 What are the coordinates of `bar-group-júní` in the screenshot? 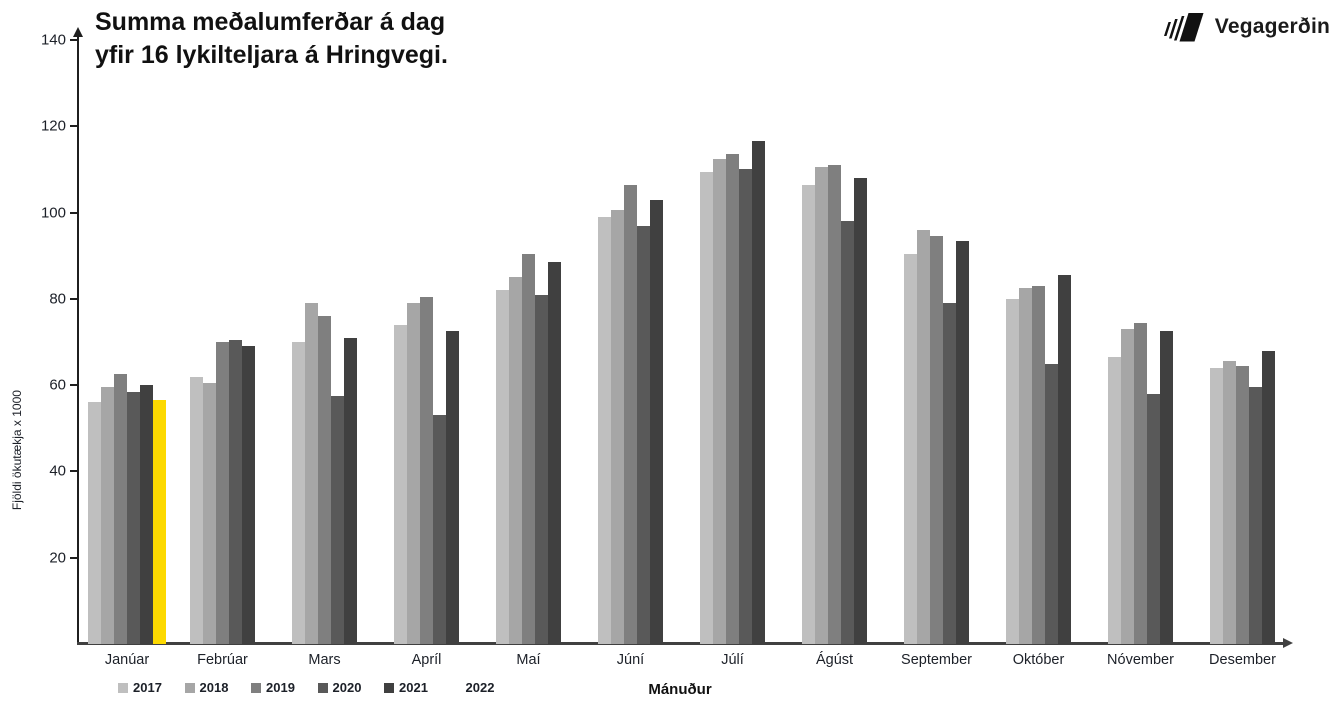 It's located at (630, 414).